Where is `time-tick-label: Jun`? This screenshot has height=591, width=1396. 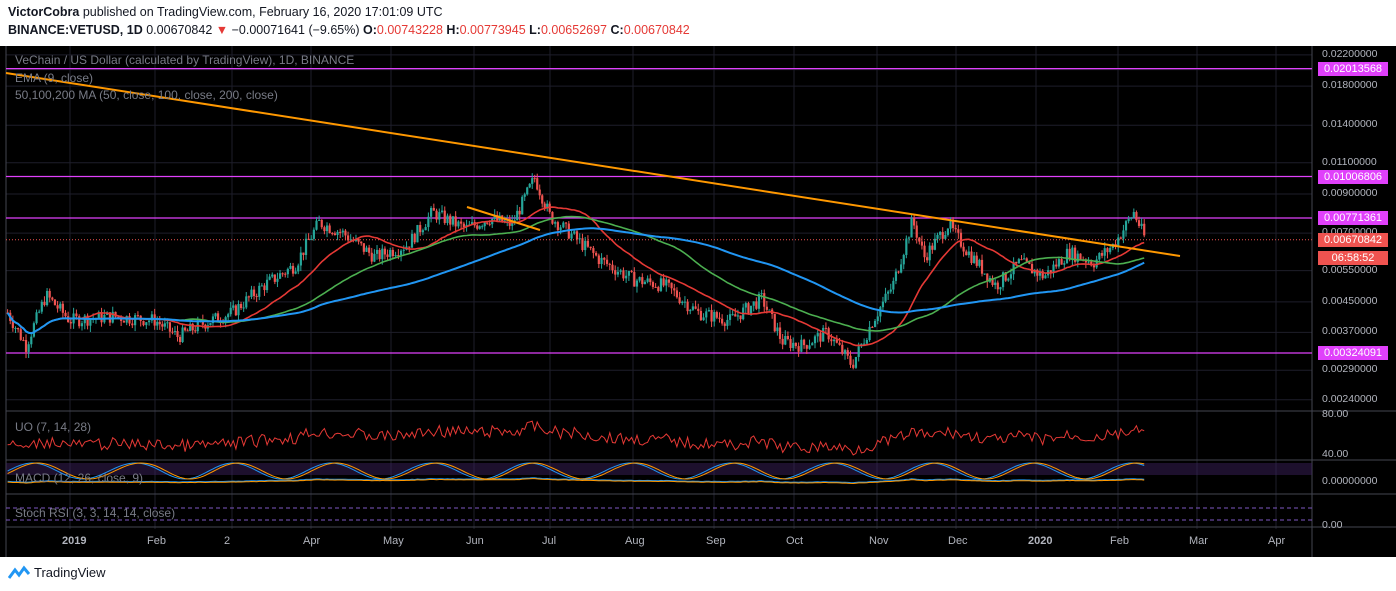
time-tick-label: Jun is located at coordinates (475, 541).